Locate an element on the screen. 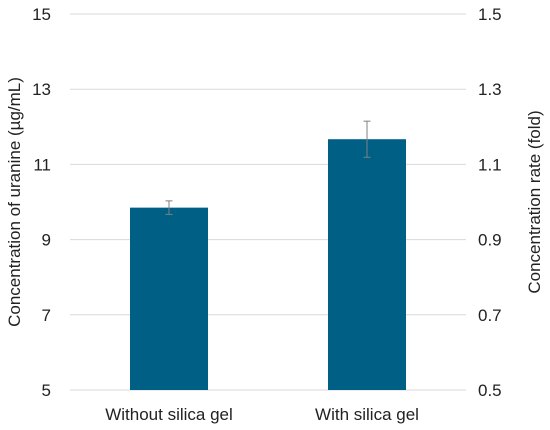 Image resolution: width=550 pixels, height=430 pixels. y-axis-title-left: Concentration of uranine (µg/mL) is located at coordinates (14, 202).